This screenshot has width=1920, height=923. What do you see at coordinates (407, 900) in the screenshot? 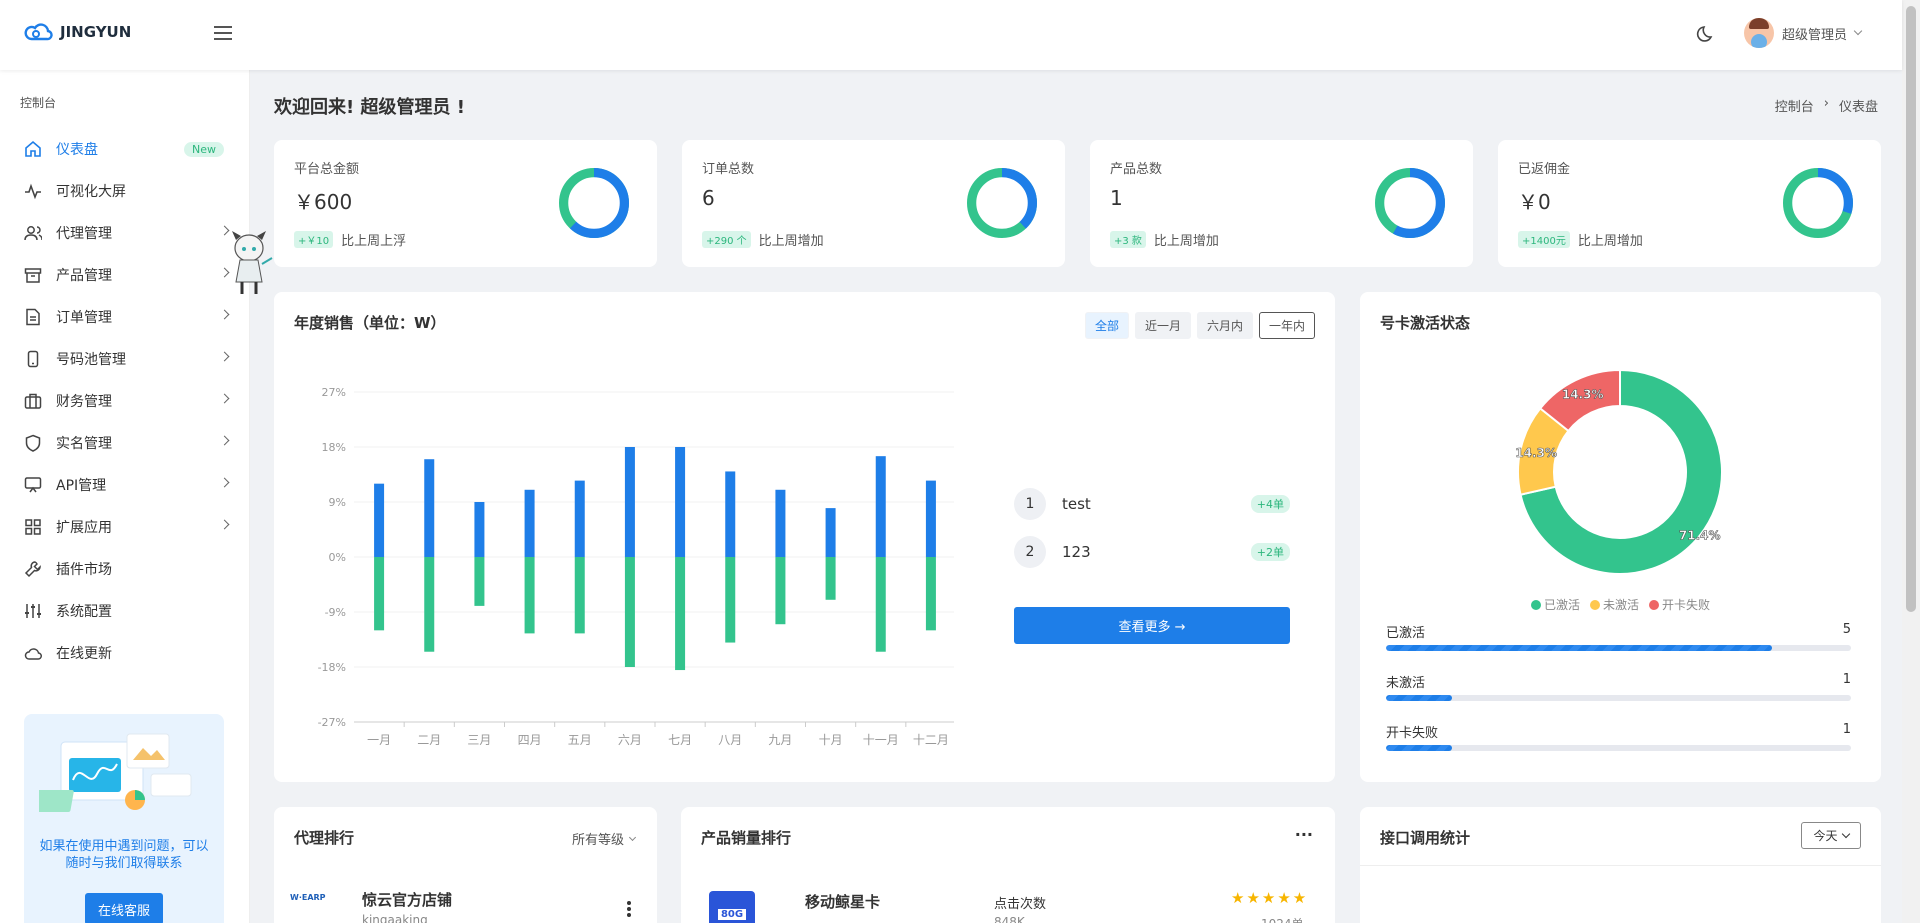
I see `agent-name: 惊云官方店铺` at bounding box center [407, 900].